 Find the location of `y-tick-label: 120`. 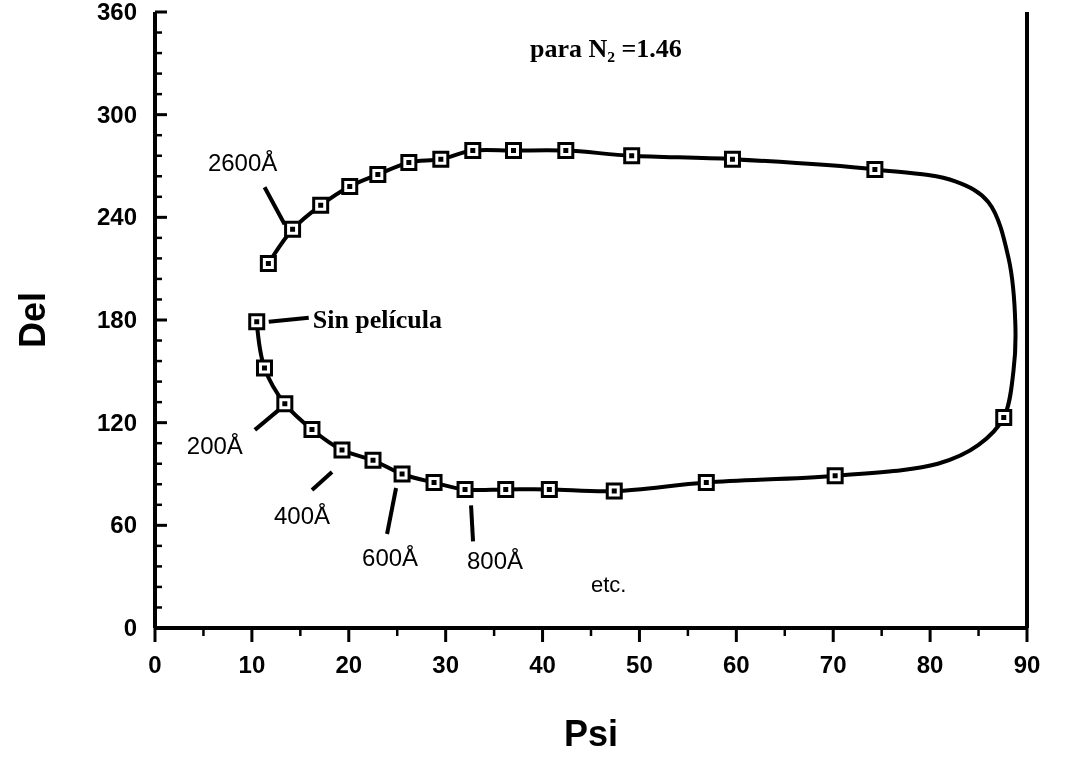

y-tick-label: 120 is located at coordinates (116, 422).